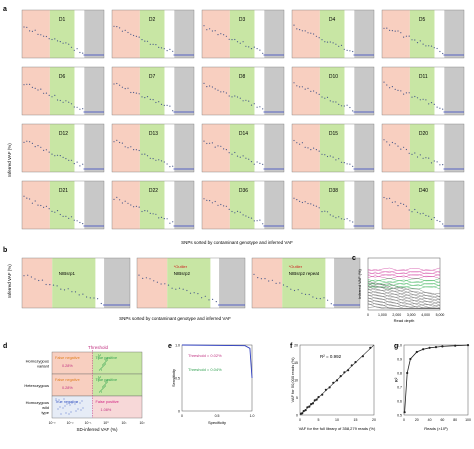 Image resolution: width=474 pixels, height=449 pixels. What do you see at coordinates (243, 148) in the screenshot?
I see `tile-d14: D14` at bounding box center [243, 148].